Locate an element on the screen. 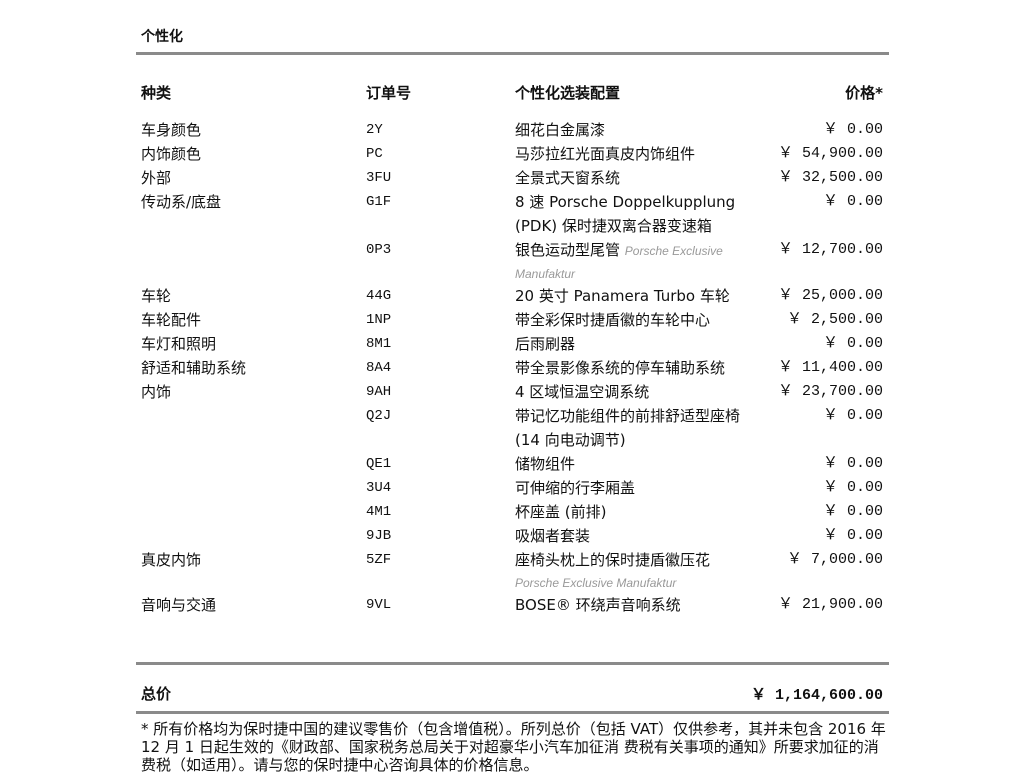 This screenshot has height=774, width=1024. price: ￥ 12,700.00 is located at coordinates (830, 249).